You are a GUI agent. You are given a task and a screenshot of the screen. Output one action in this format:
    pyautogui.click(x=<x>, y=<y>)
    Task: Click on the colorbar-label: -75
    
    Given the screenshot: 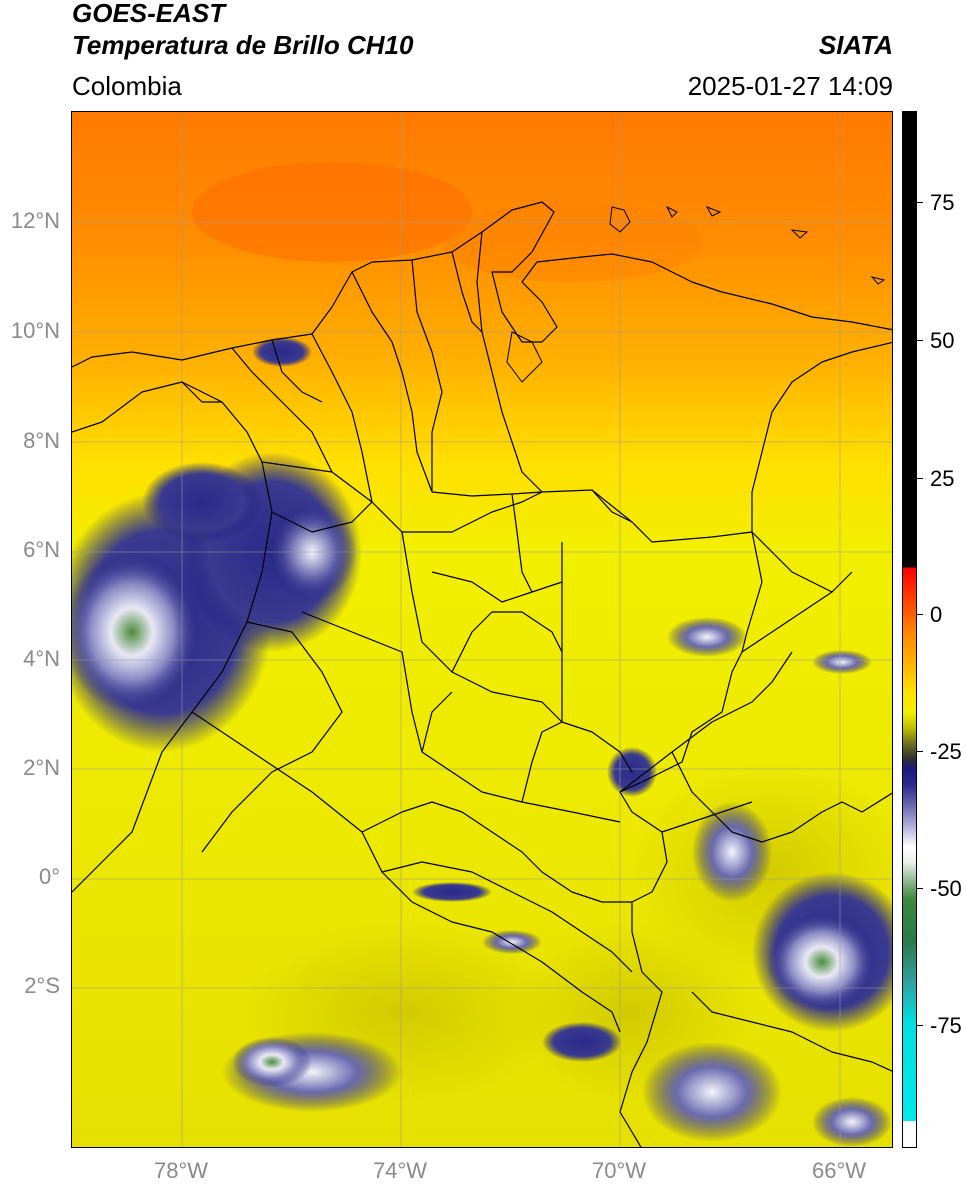 What is the action you would take?
    pyautogui.click(x=946, y=1025)
    